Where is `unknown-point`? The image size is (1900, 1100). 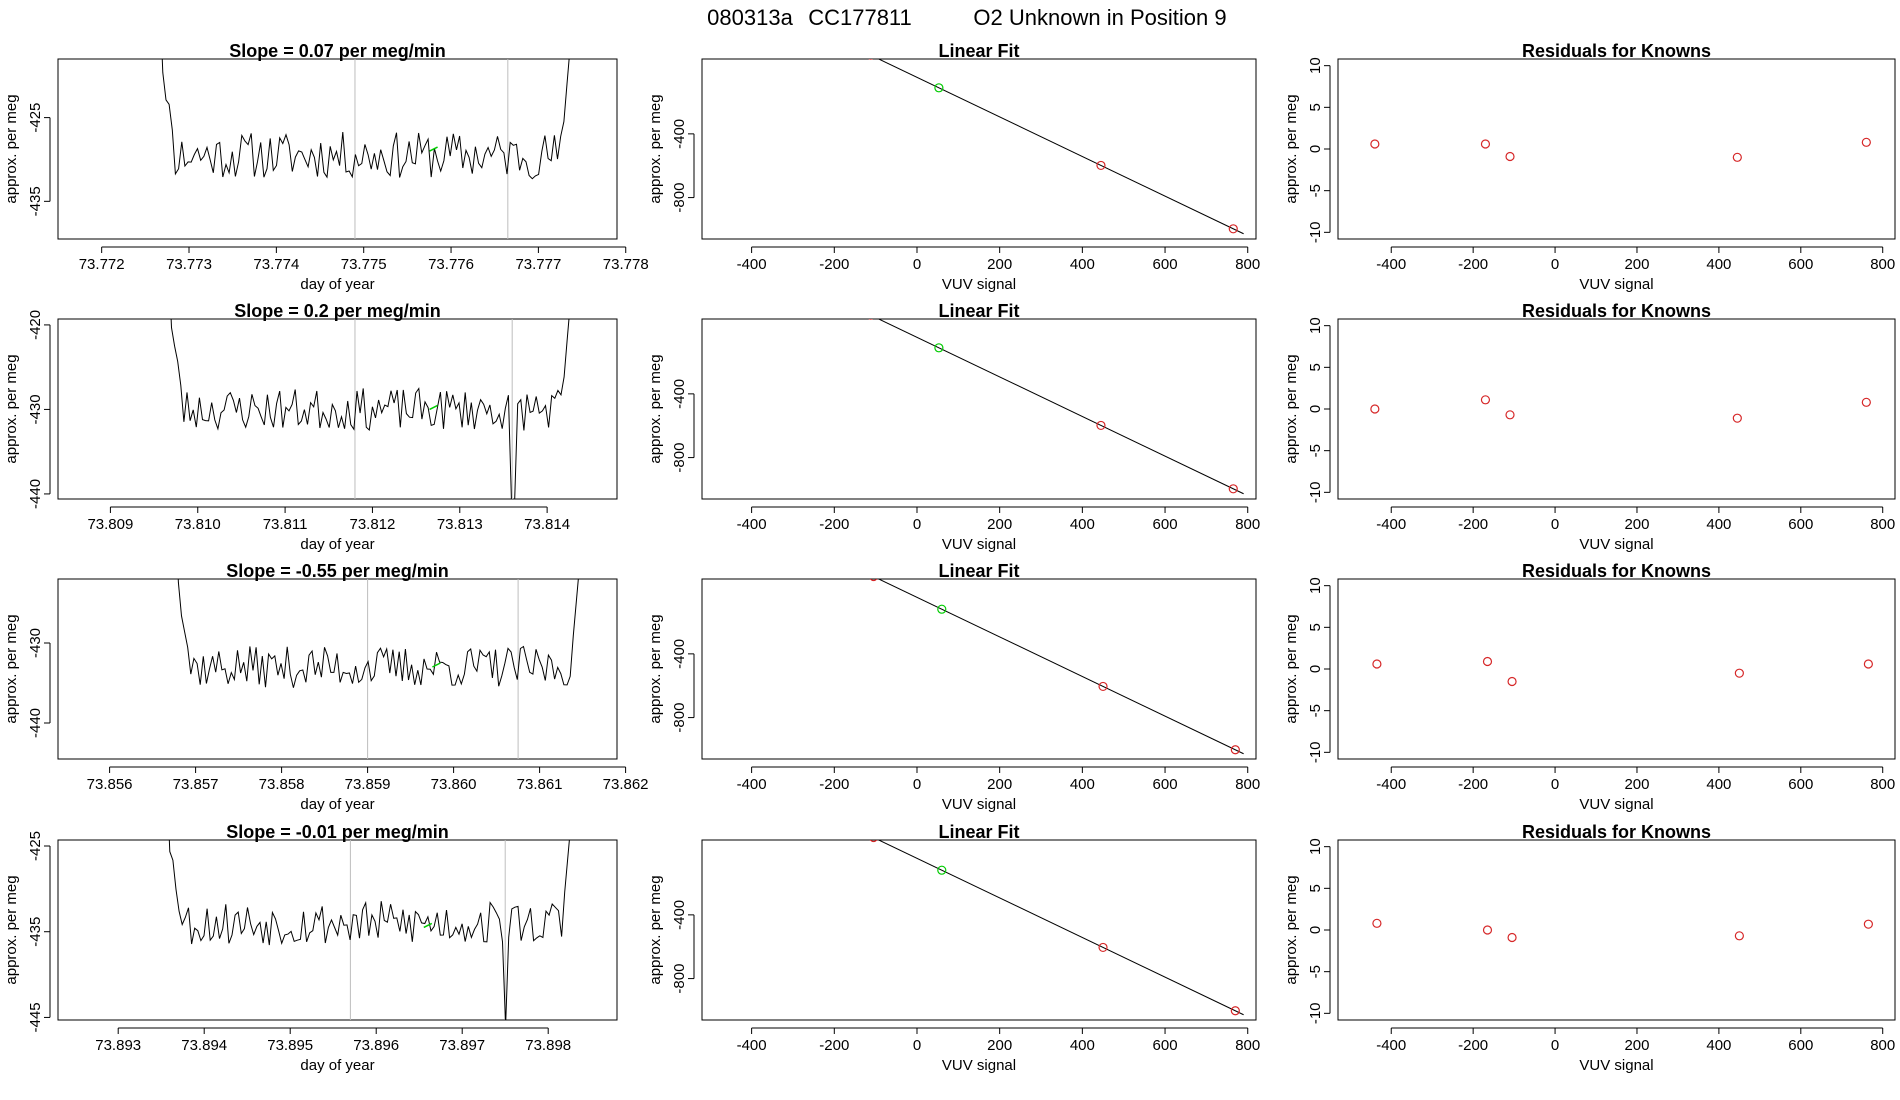
unknown-point is located at coordinates (939, 88).